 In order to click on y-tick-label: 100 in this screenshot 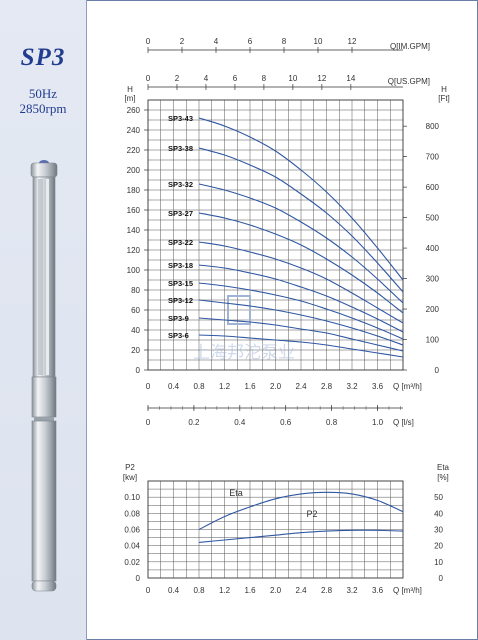, I will do `click(134, 270)`.